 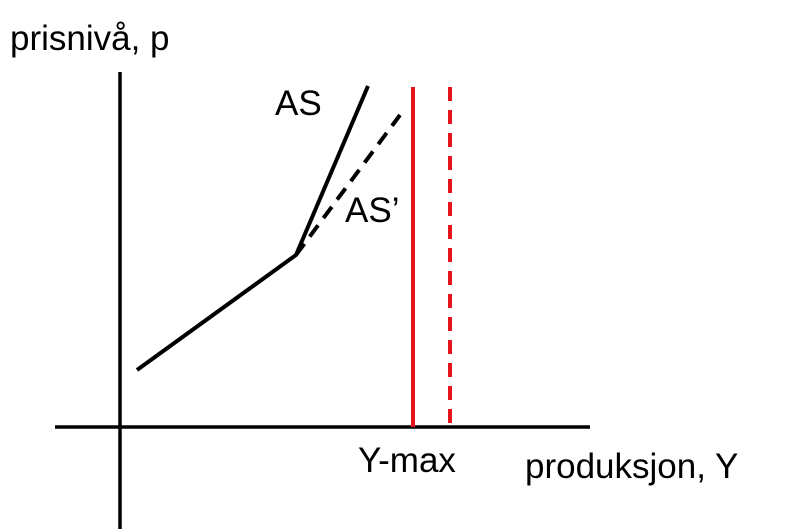 What do you see at coordinates (298, 103) in the screenshot?
I see `as-label: AS` at bounding box center [298, 103].